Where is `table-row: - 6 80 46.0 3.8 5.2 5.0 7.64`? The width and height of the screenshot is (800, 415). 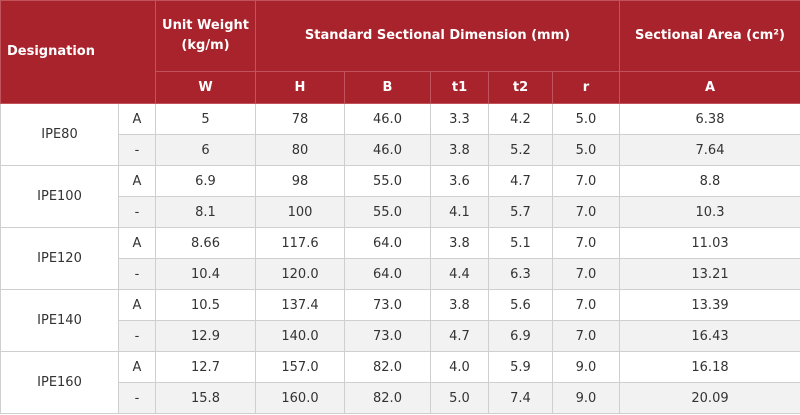
table-row: - 6 80 46.0 3.8 5.2 5.0 7.64 is located at coordinates (400, 150).